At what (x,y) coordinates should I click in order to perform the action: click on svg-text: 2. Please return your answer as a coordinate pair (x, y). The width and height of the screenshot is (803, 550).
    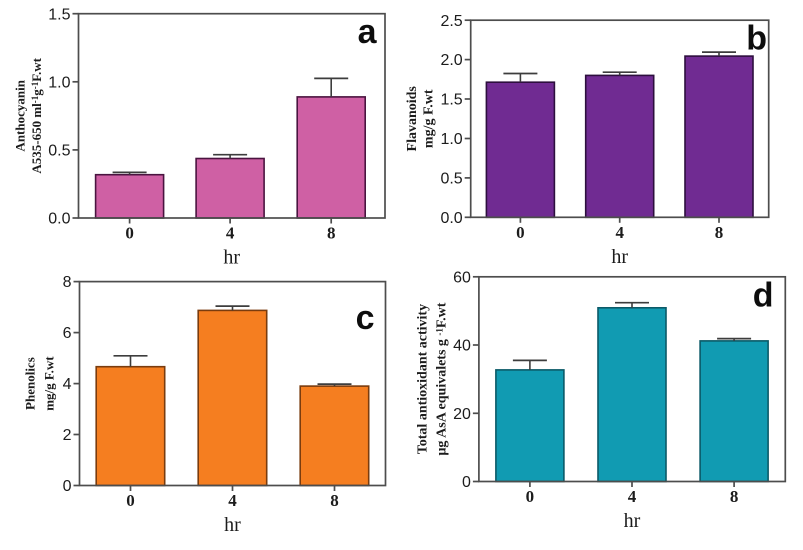
    Looking at the image, I should click on (67, 435).